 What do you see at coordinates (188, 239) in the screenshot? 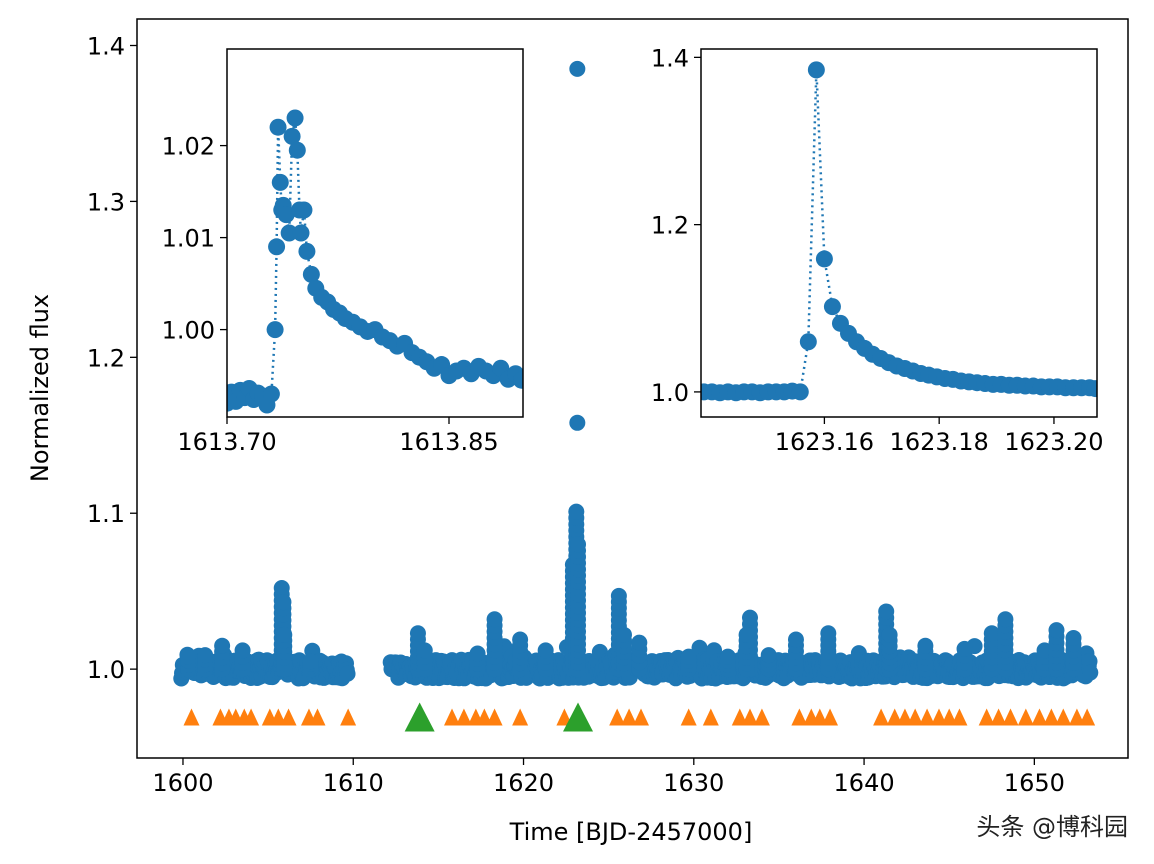
I see `inset-left-y-tick-label: 1.01` at bounding box center [188, 239].